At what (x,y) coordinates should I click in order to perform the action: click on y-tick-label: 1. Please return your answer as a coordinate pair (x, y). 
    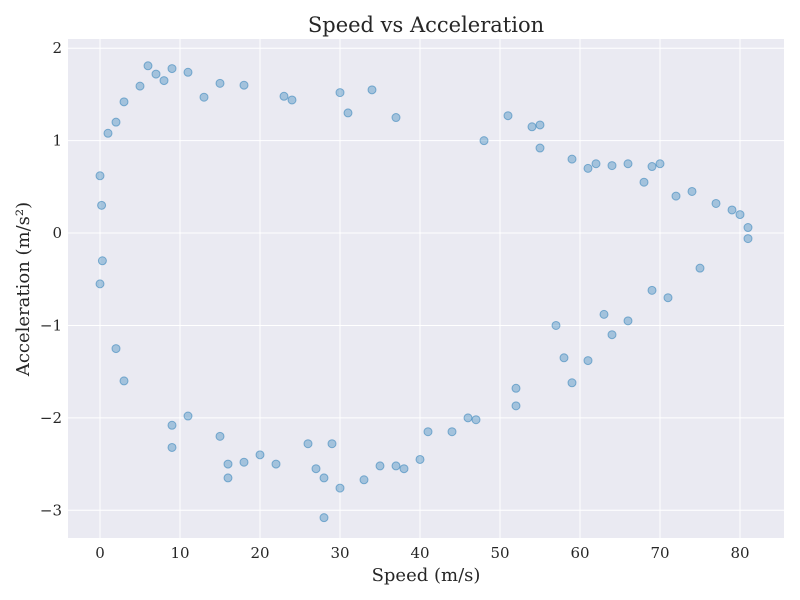
    Looking at the image, I should click on (57, 141).